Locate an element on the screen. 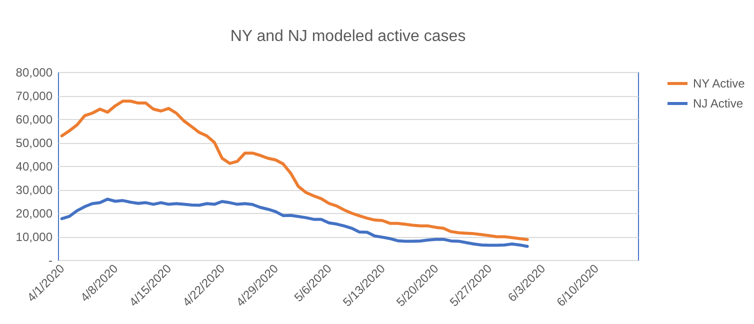  y-tick-label: - is located at coordinates (50, 261).